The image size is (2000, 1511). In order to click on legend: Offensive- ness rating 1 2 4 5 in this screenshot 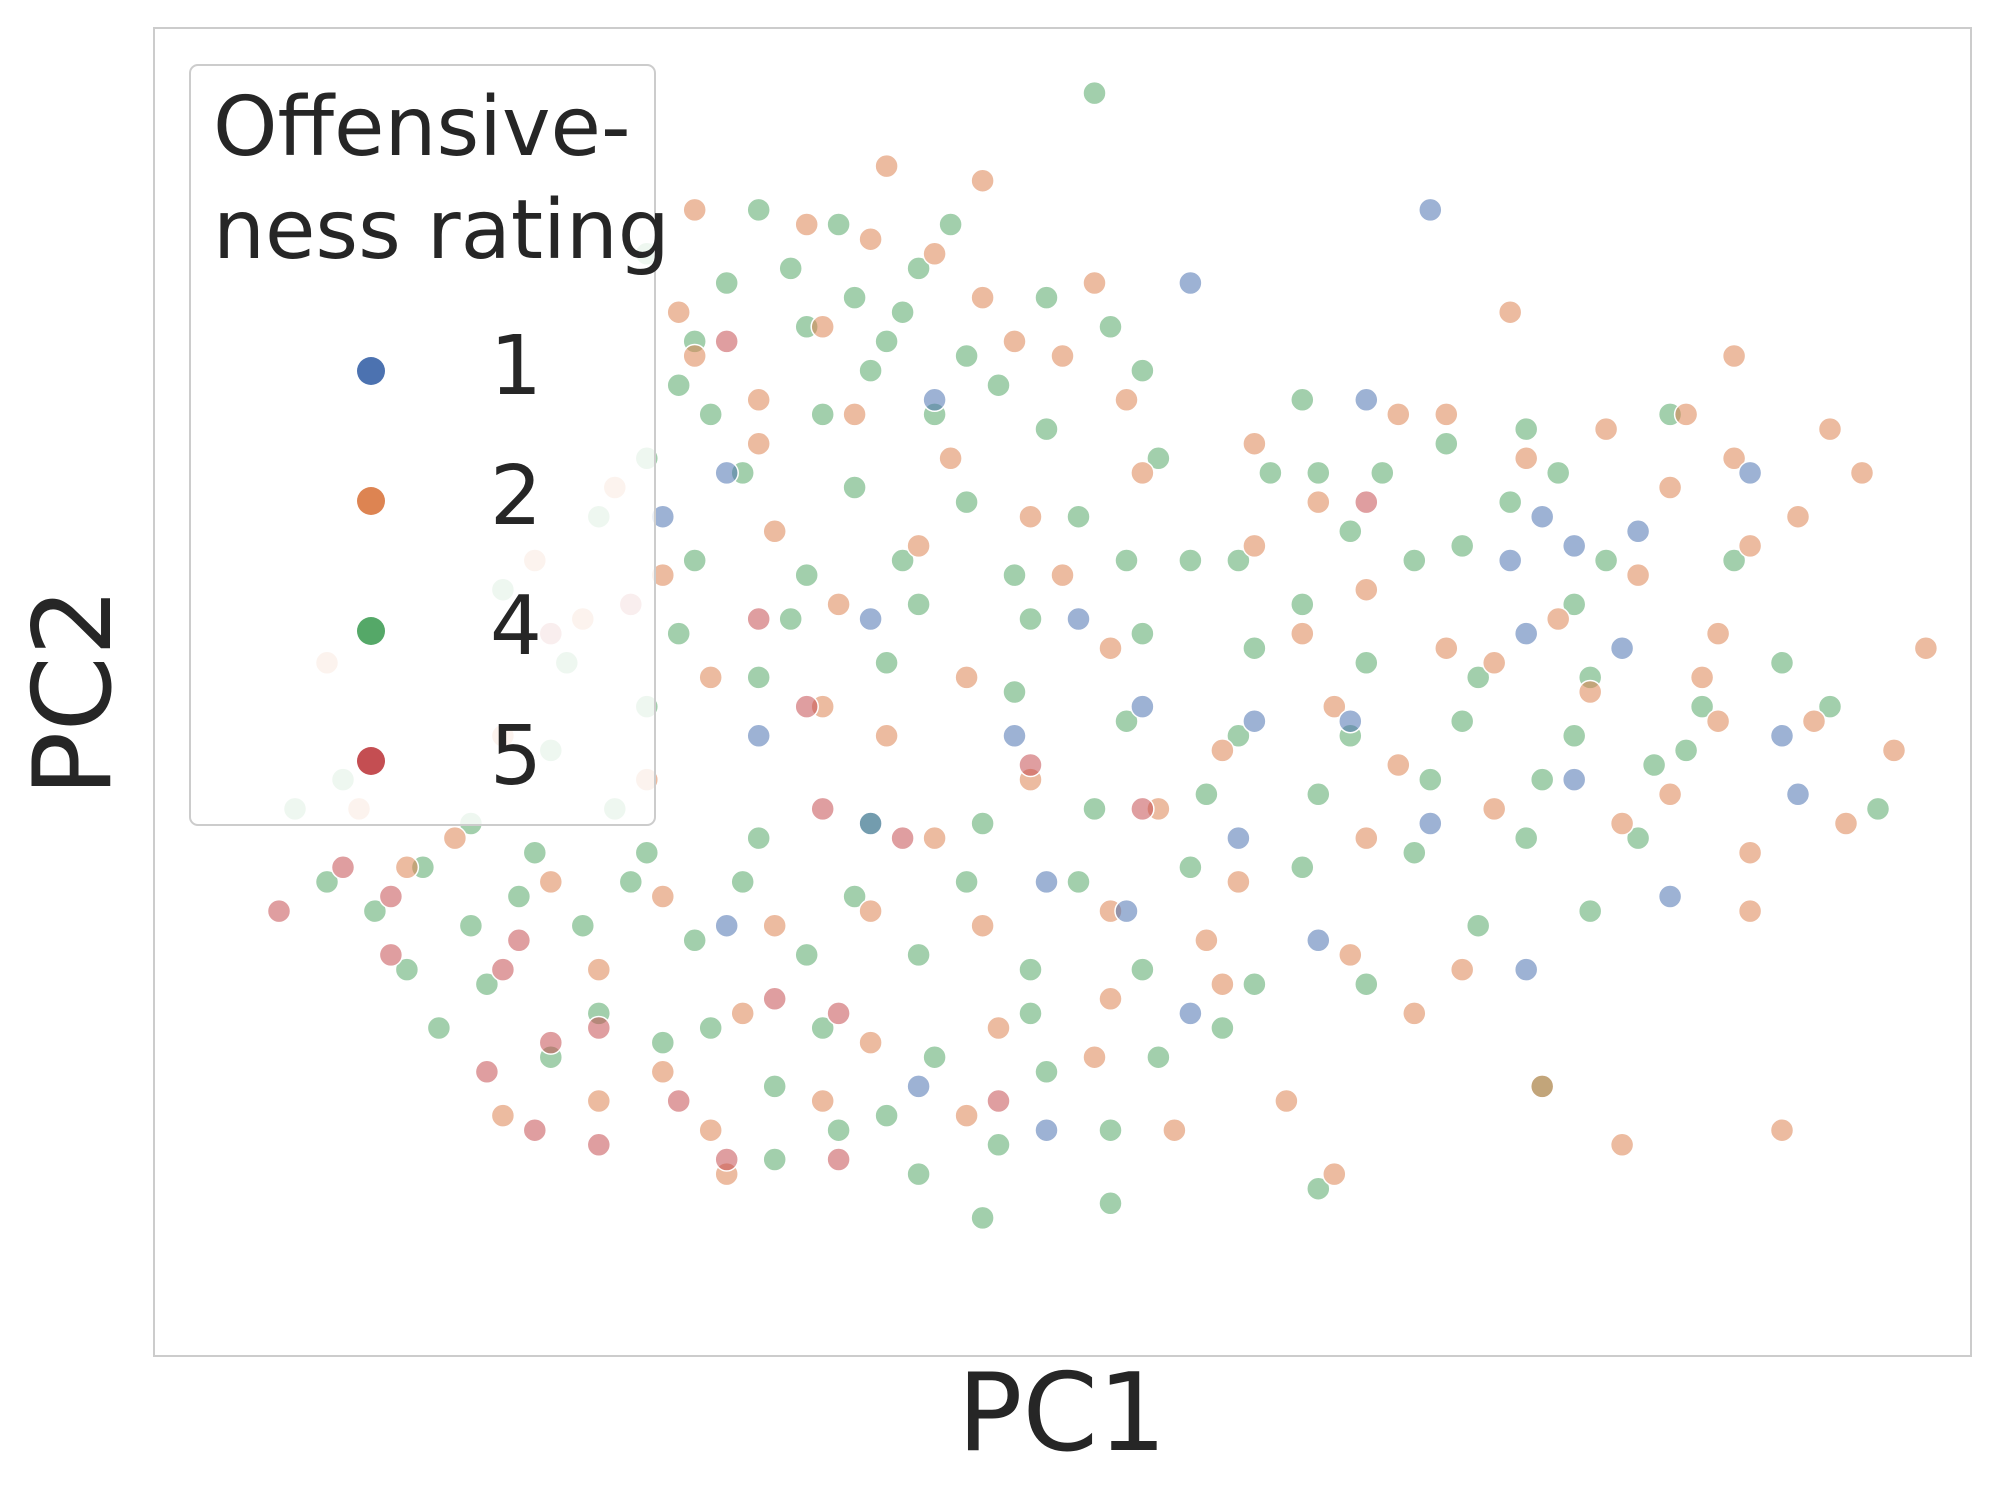, I will do `click(429, 445)`.